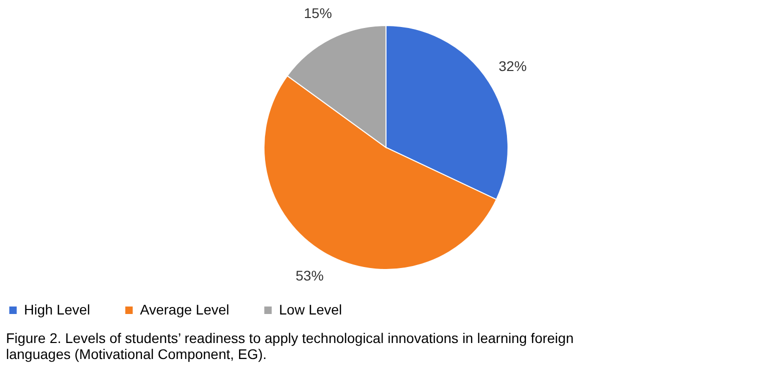 This screenshot has width=780, height=382. What do you see at coordinates (185, 309) in the screenshot?
I see `legend-label: Average Level` at bounding box center [185, 309].